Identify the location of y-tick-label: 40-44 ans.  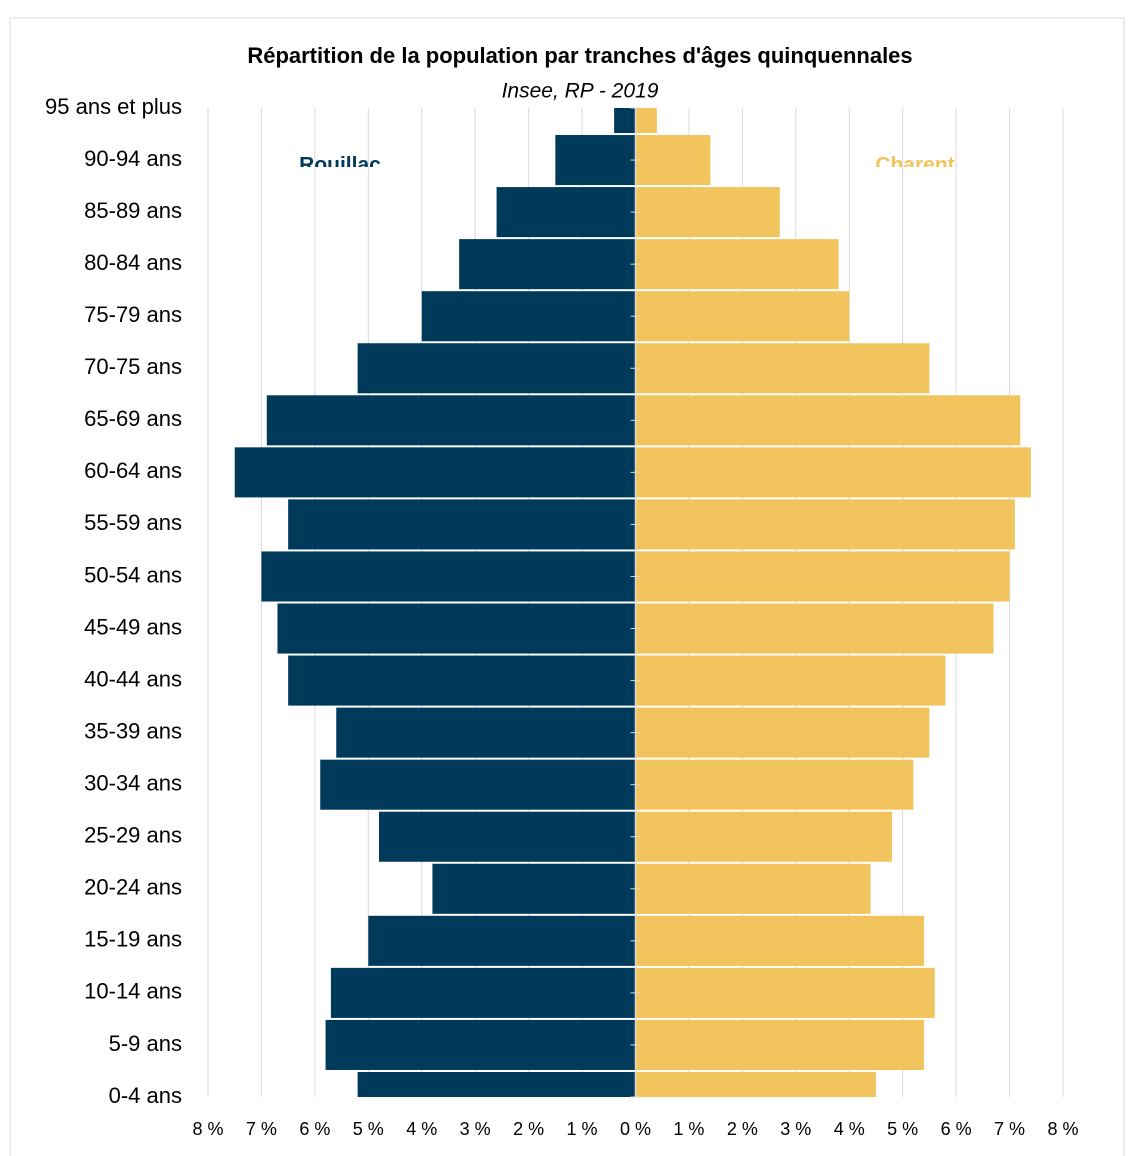
(133, 678).